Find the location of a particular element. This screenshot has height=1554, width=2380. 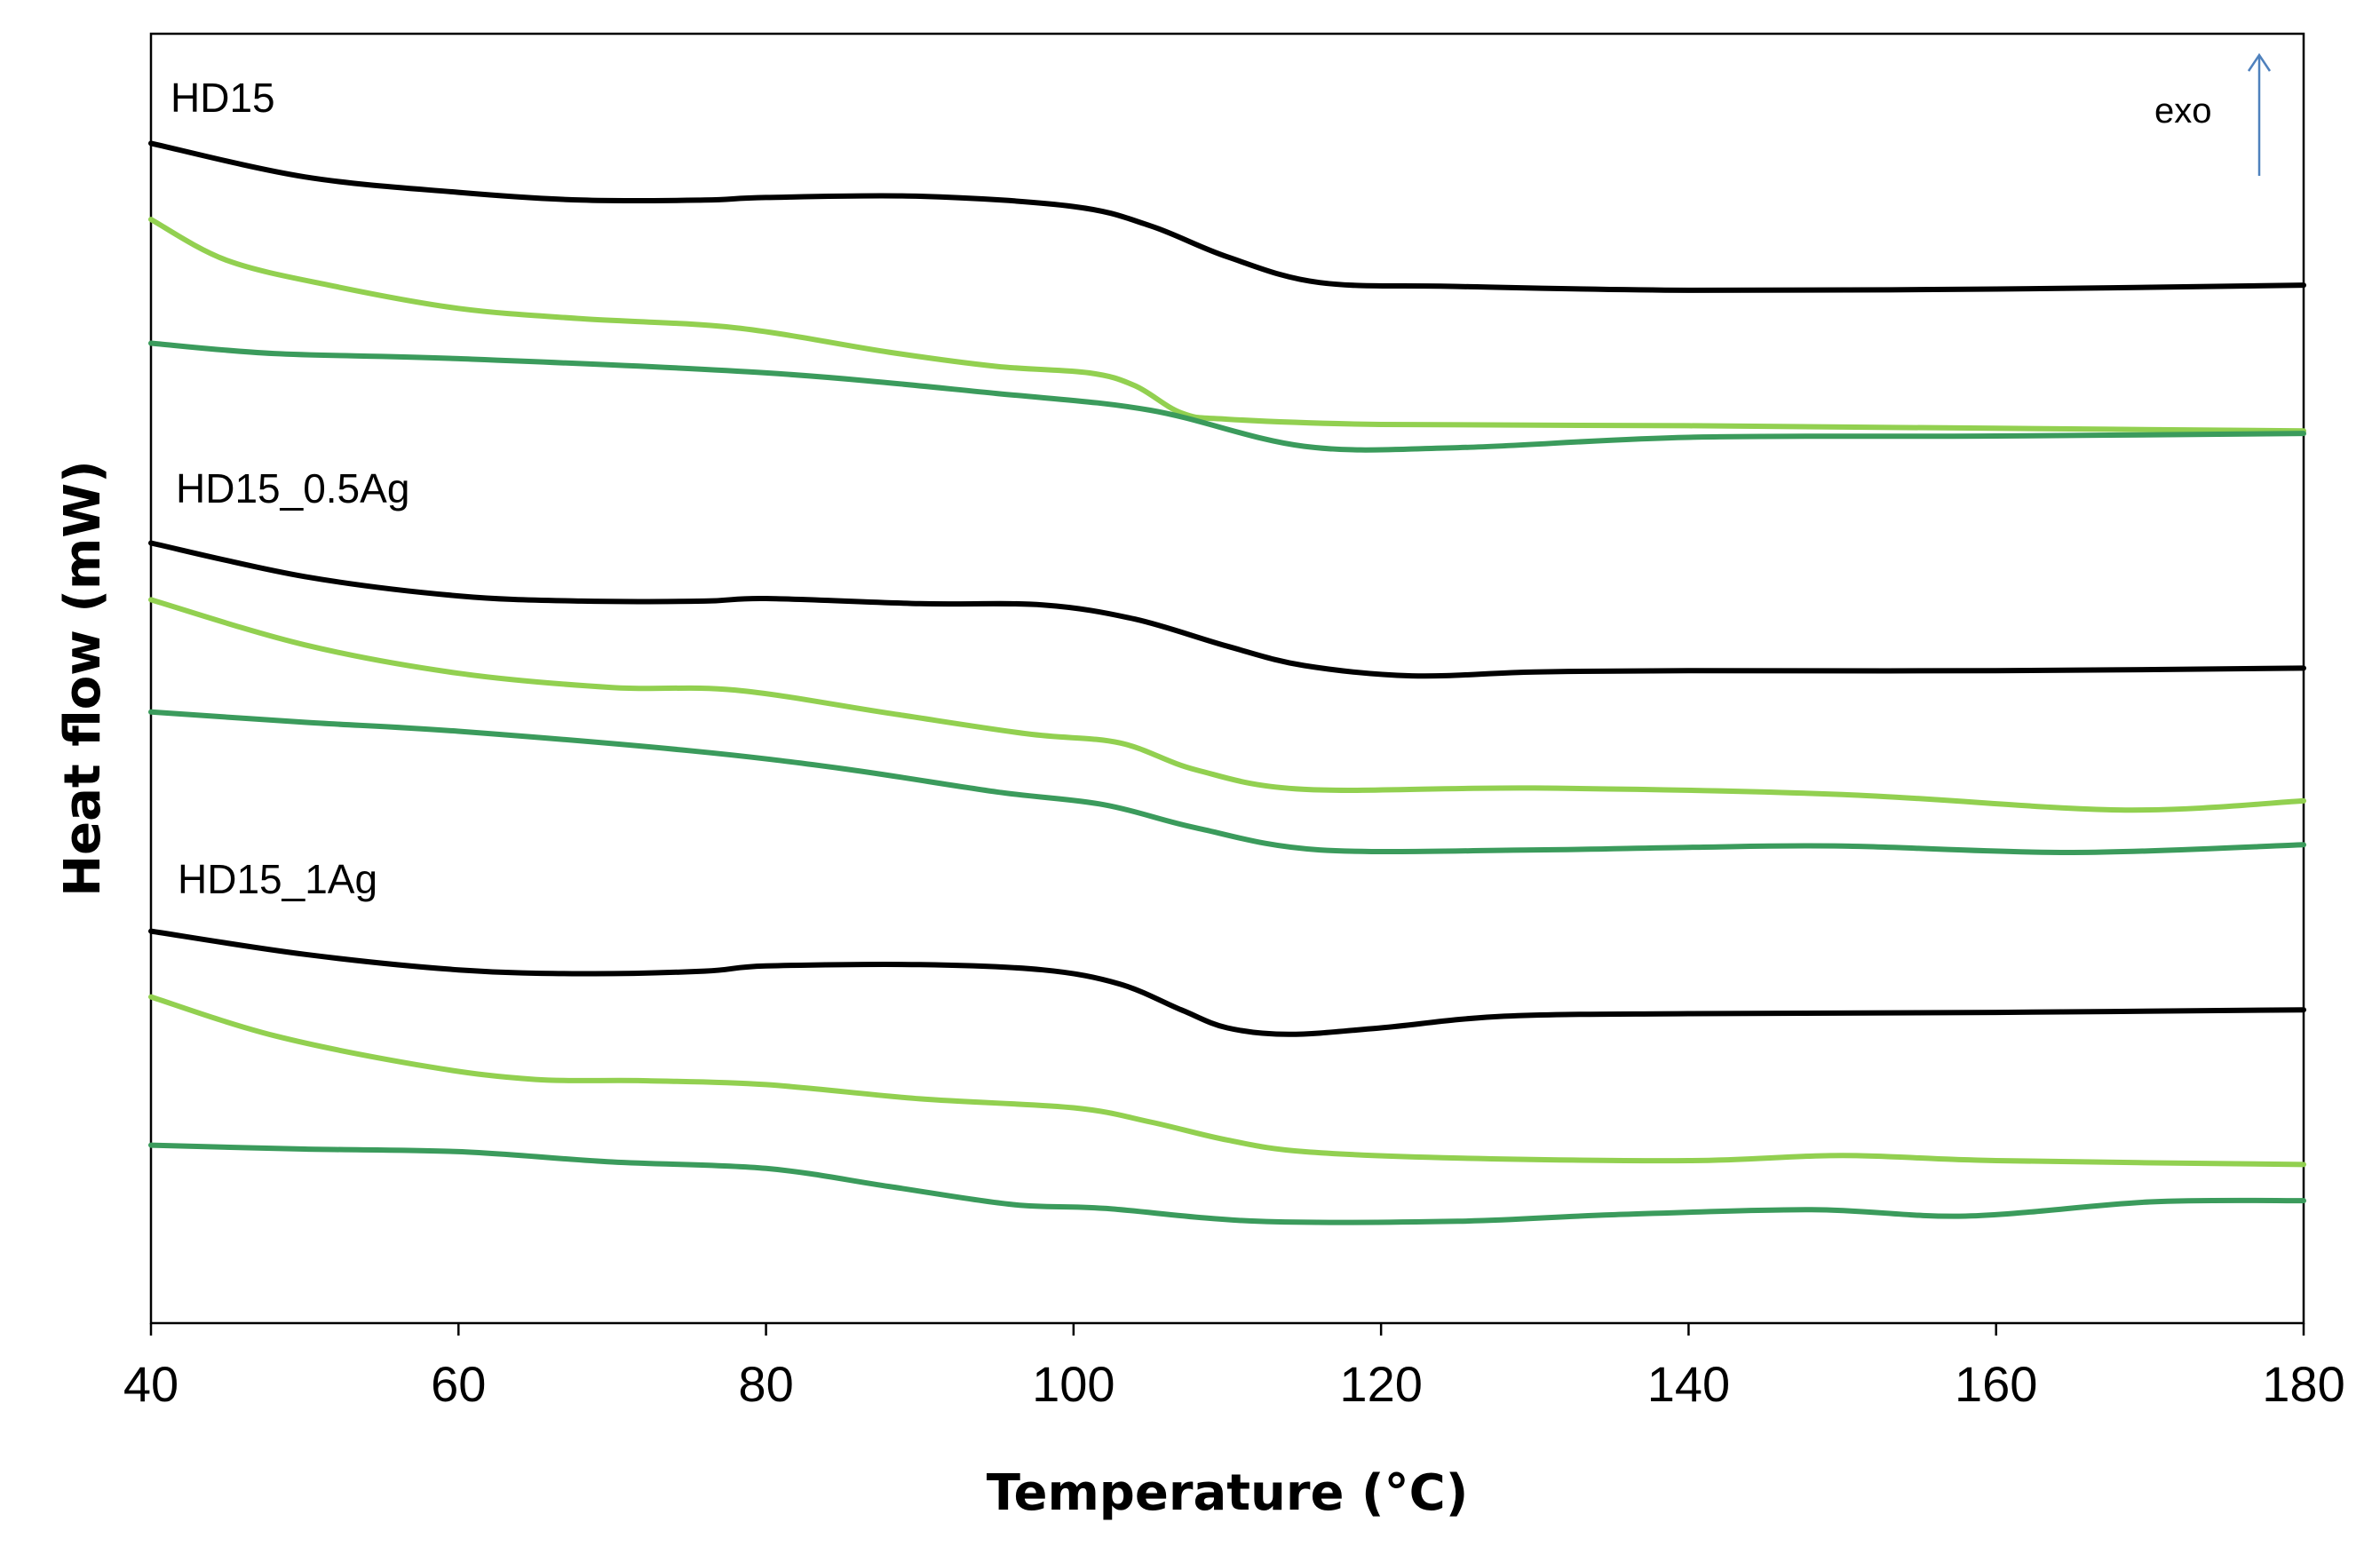

exo-annotation-label: exo is located at coordinates (2183, 111).